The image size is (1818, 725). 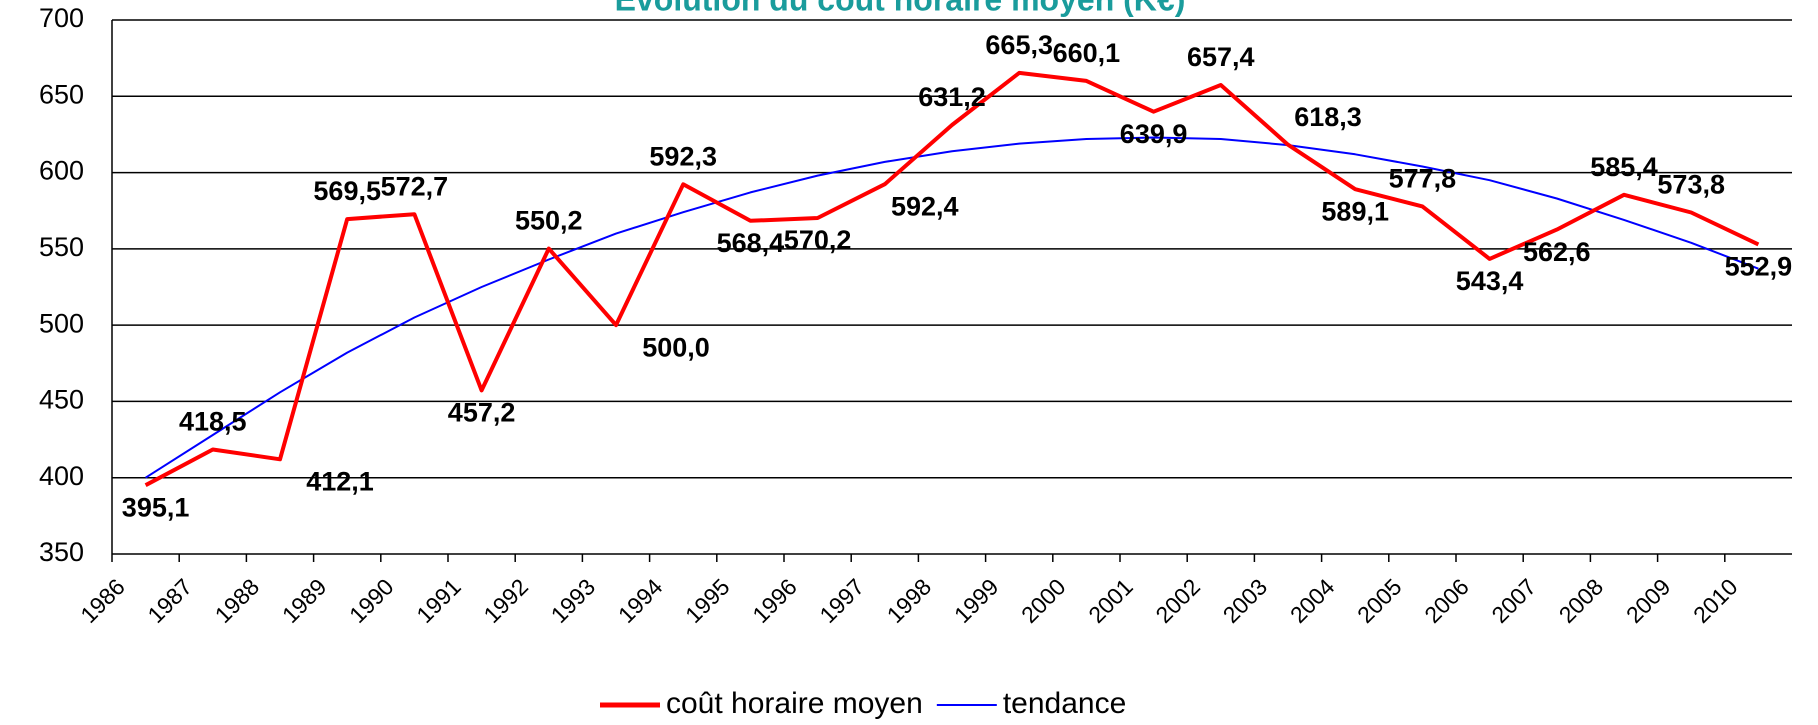 I want to click on x-tick-label: 1995, so click(x=707, y=600).